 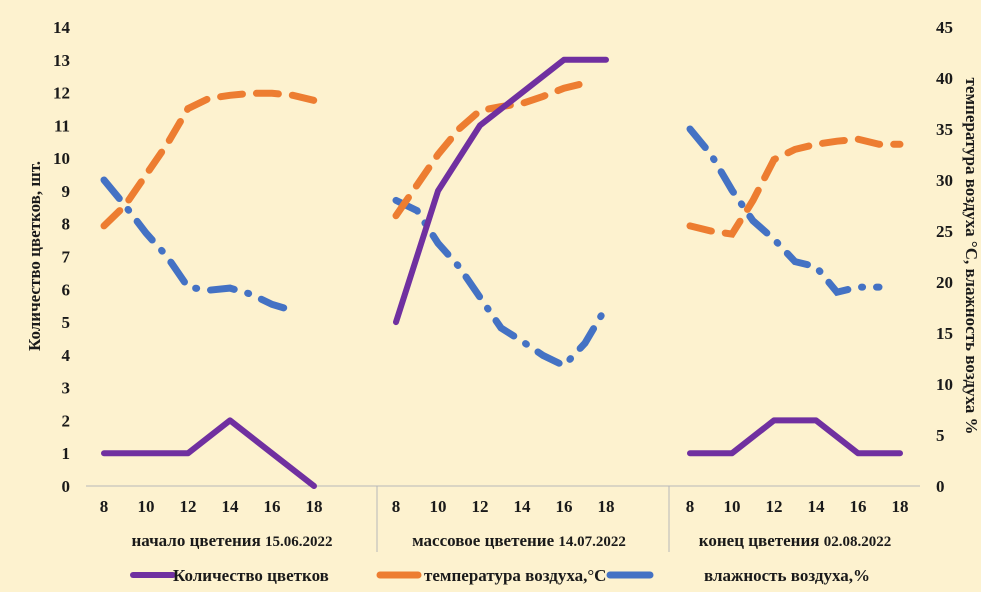 I want to click on y-right-tick-label: 20, so click(x=944, y=282).